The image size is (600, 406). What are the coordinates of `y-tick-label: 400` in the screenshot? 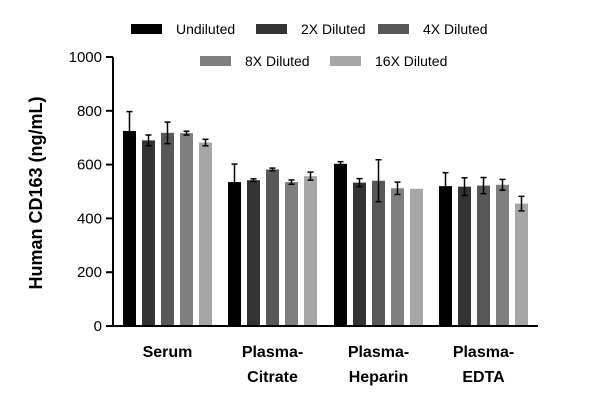 It's located at (89, 218).